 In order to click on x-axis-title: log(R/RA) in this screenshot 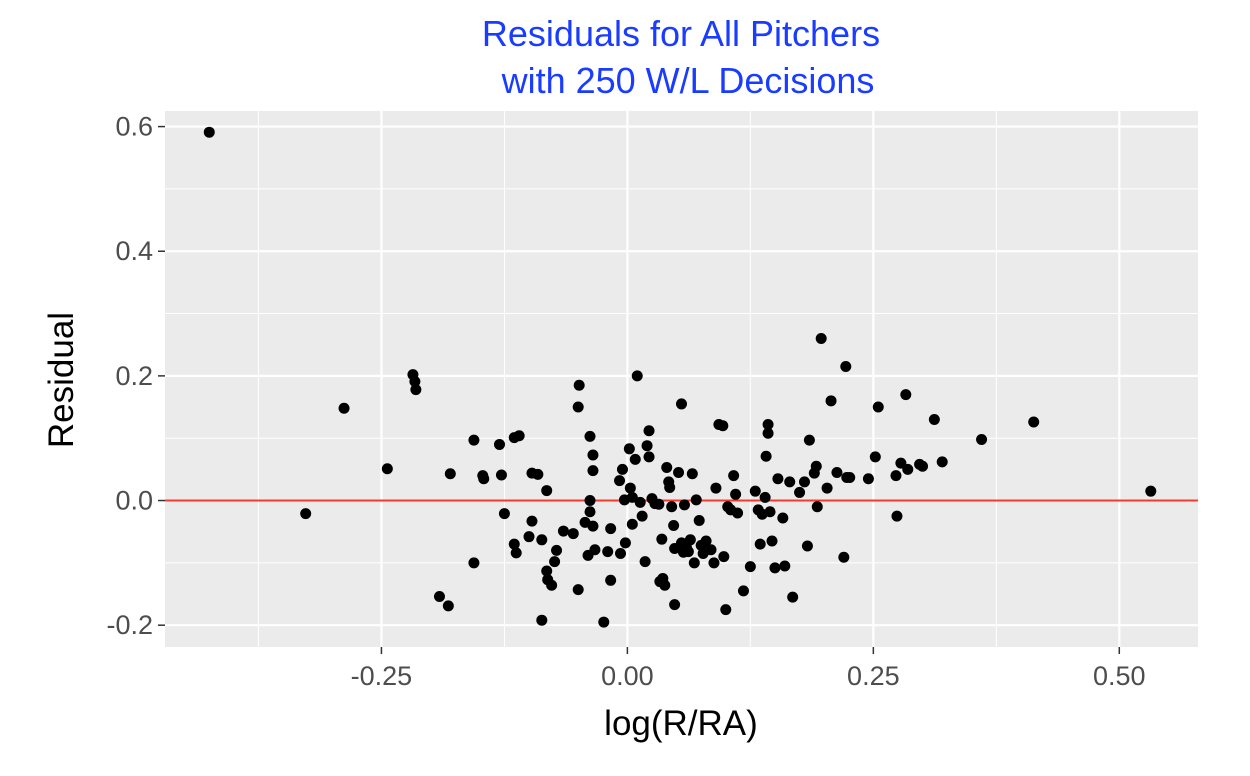, I will do `click(681, 723)`.